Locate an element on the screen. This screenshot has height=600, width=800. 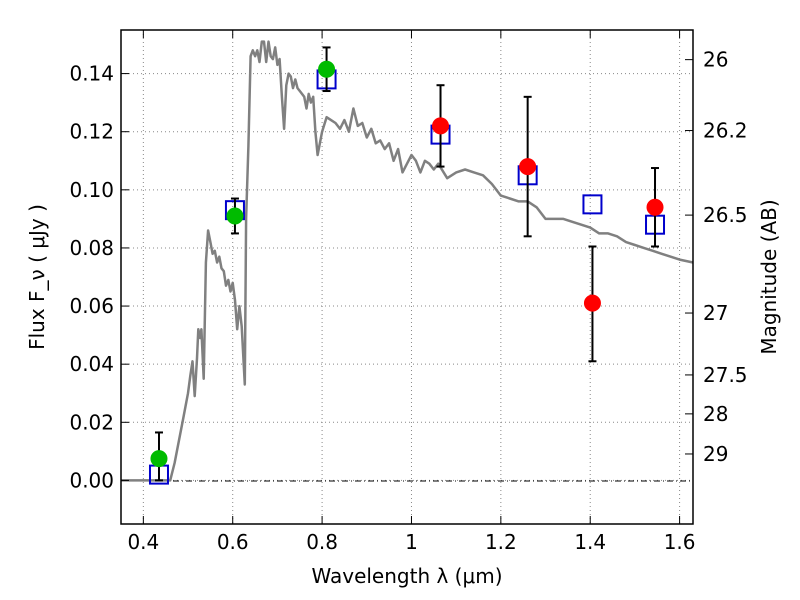
x-tick-label: 1 is located at coordinates (411, 542).